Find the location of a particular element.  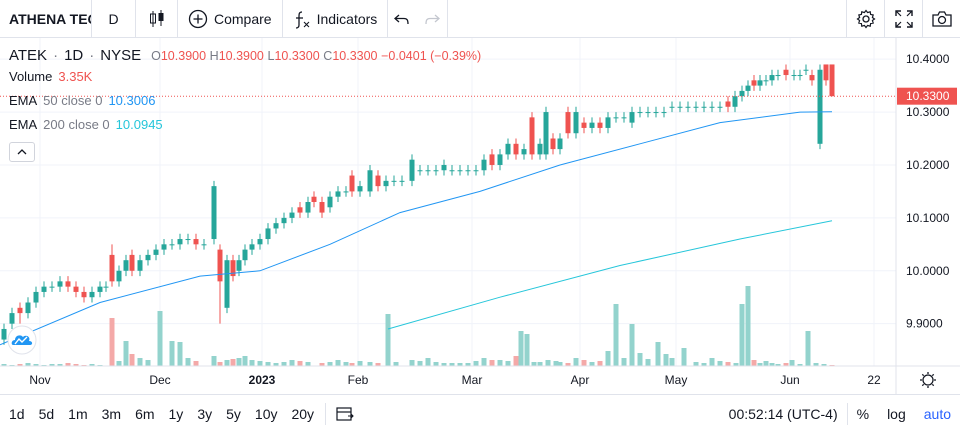

ema50-legend-row: EMA 50 close 0 10.3006 is located at coordinates (245, 100).